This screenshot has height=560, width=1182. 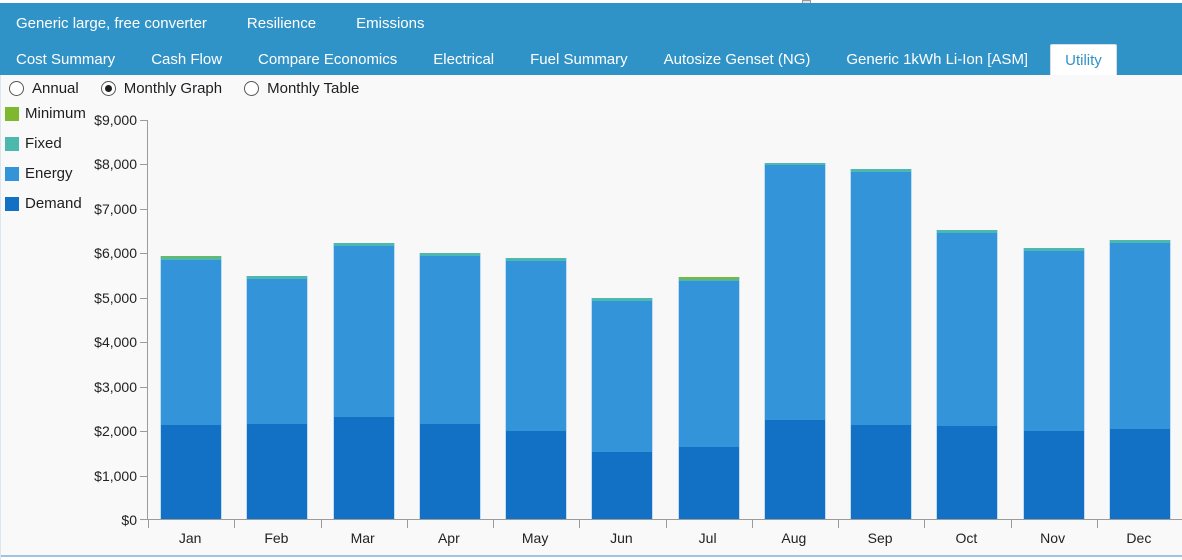 I want to click on radio-annual: Annual, so click(x=44, y=88).